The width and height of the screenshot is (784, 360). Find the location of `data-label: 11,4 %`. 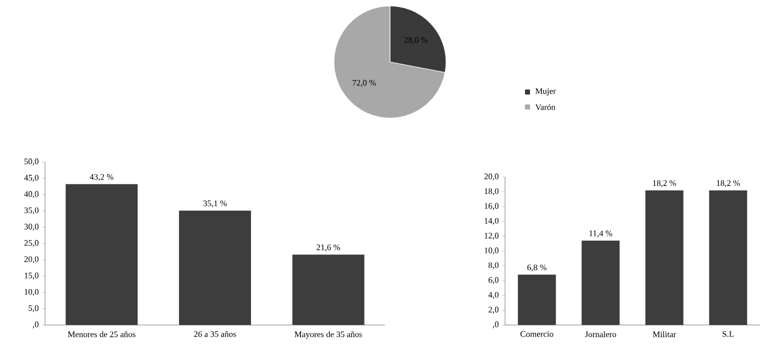

data-label: 11,4 % is located at coordinates (601, 234).